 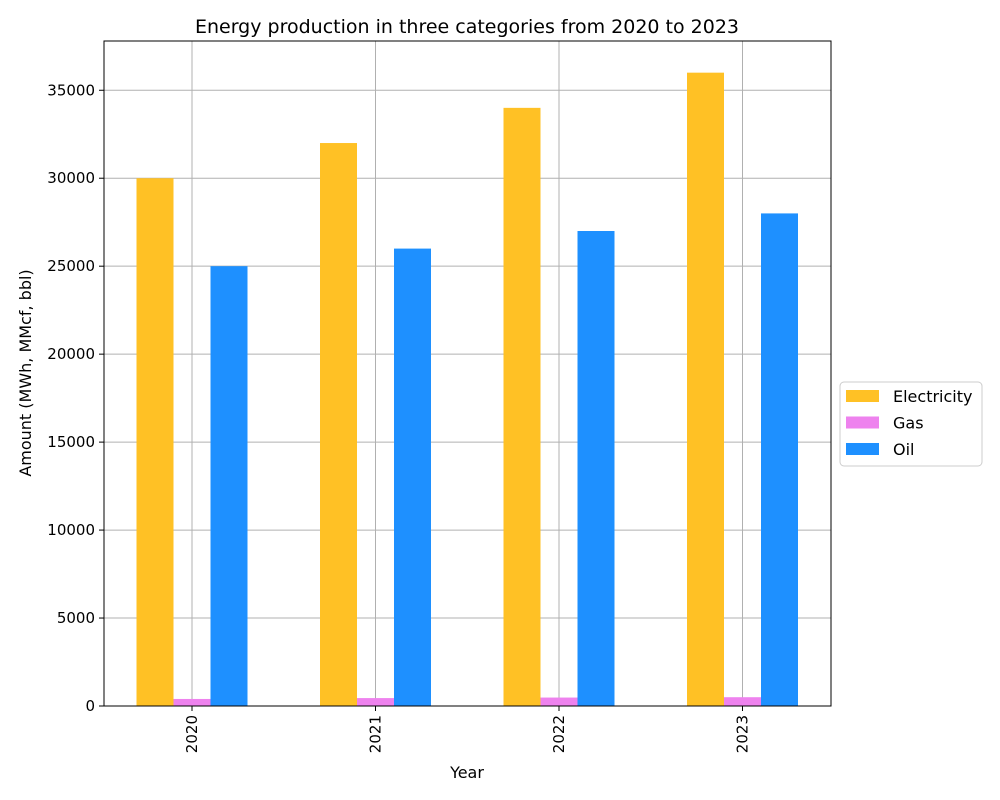 I want to click on y-tick-label: 5000, so click(x=76, y=618).